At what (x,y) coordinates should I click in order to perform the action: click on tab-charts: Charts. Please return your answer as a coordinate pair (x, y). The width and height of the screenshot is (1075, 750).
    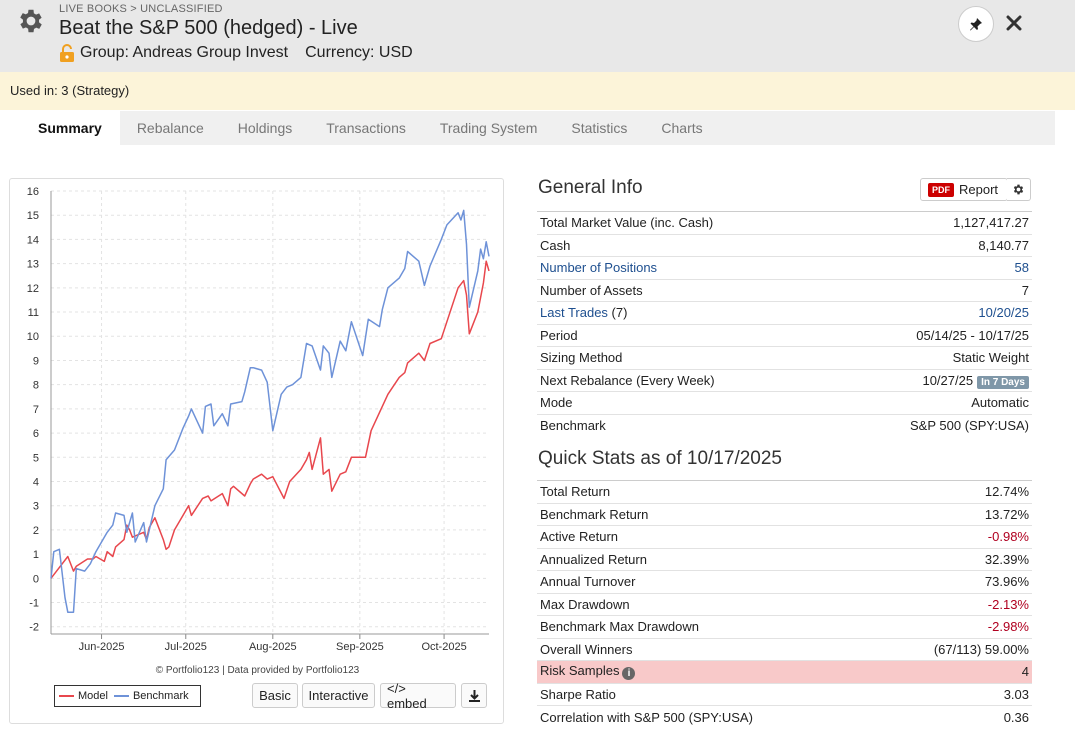
    Looking at the image, I should click on (682, 128).